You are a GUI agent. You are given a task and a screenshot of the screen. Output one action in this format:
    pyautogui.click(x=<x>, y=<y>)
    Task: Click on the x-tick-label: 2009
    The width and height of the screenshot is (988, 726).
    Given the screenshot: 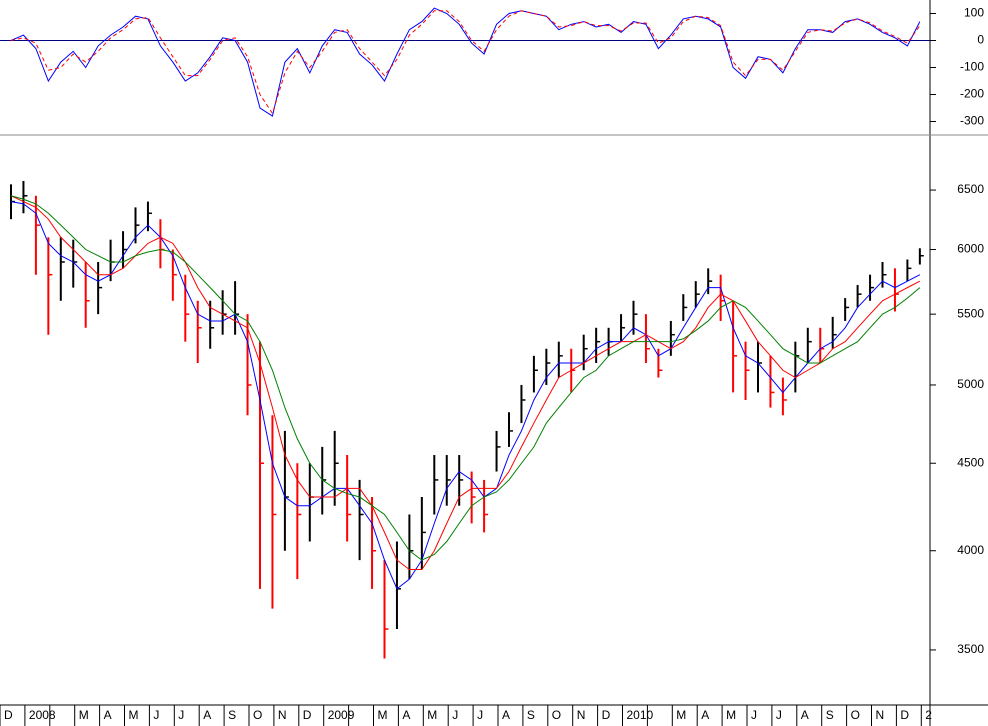 What is the action you would take?
    pyautogui.click(x=341, y=715)
    